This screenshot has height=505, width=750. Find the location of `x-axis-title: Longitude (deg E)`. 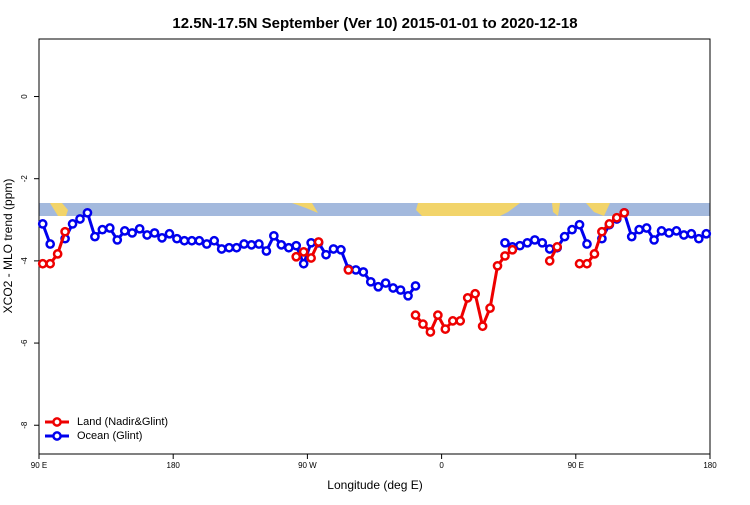

x-axis-title: Longitude (deg E) is located at coordinates (374, 485).